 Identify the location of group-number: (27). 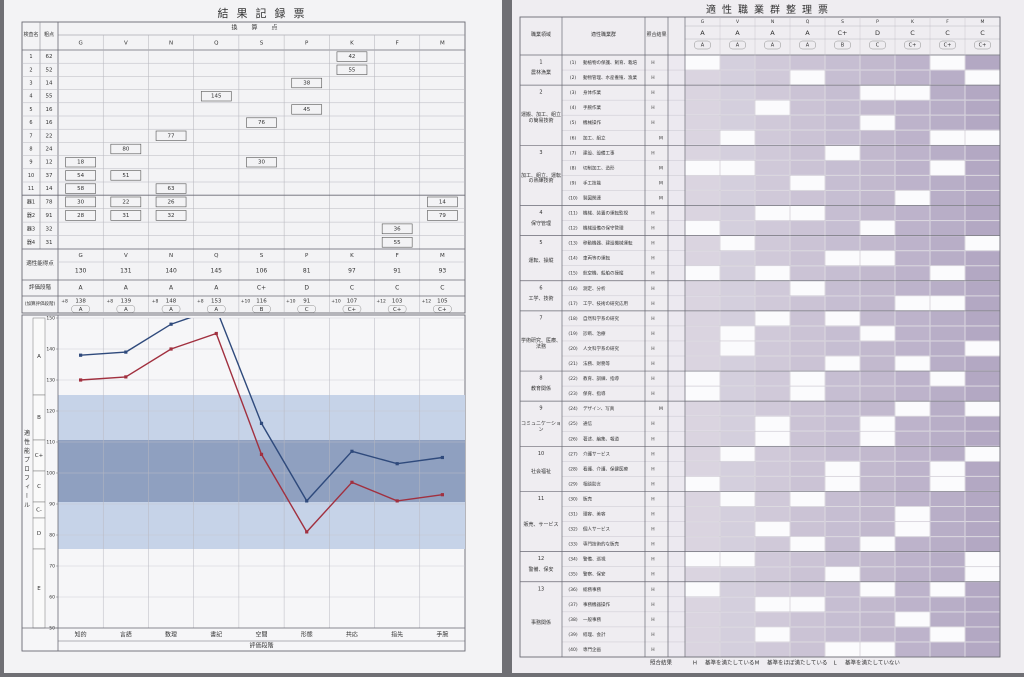
(572, 454).